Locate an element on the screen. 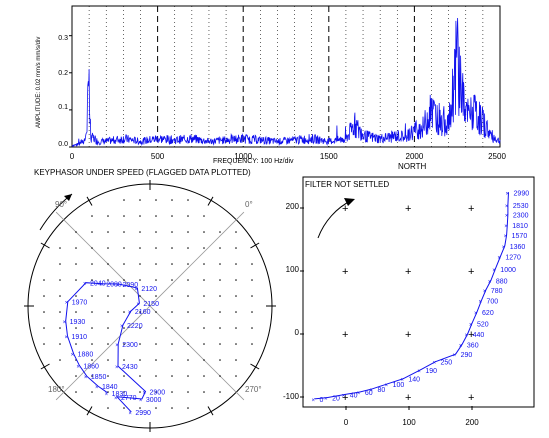 This screenshot has width=549, height=438. polar-point-label: 1840 is located at coordinates (110, 387).